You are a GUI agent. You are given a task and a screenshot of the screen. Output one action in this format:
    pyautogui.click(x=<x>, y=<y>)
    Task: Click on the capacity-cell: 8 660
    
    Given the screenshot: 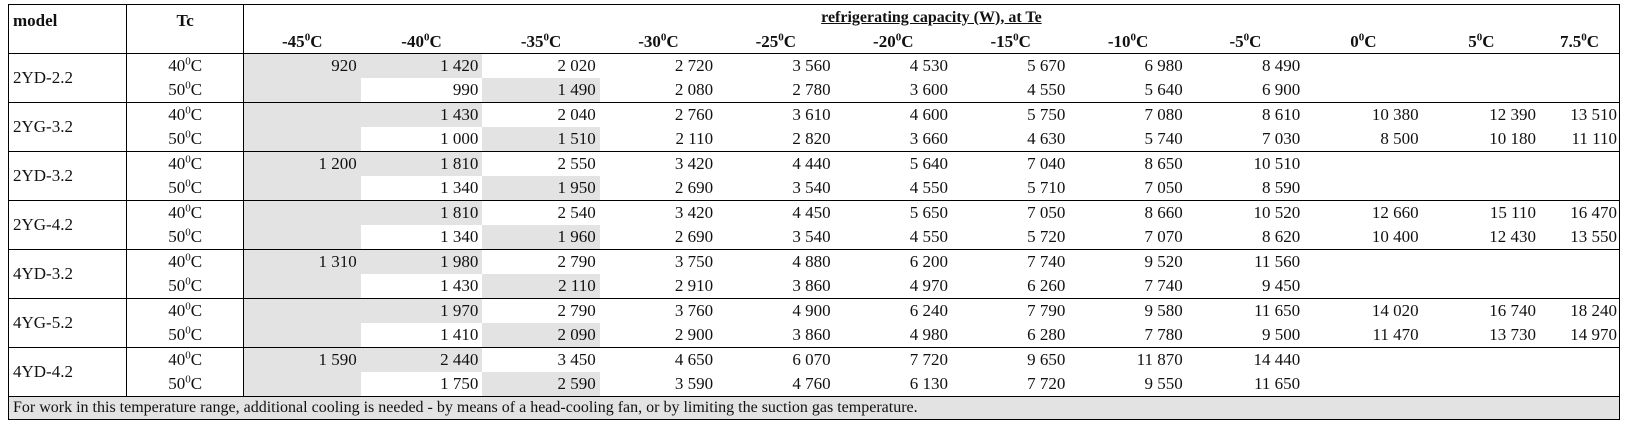 What is the action you would take?
    pyautogui.click(x=1163, y=212)
    